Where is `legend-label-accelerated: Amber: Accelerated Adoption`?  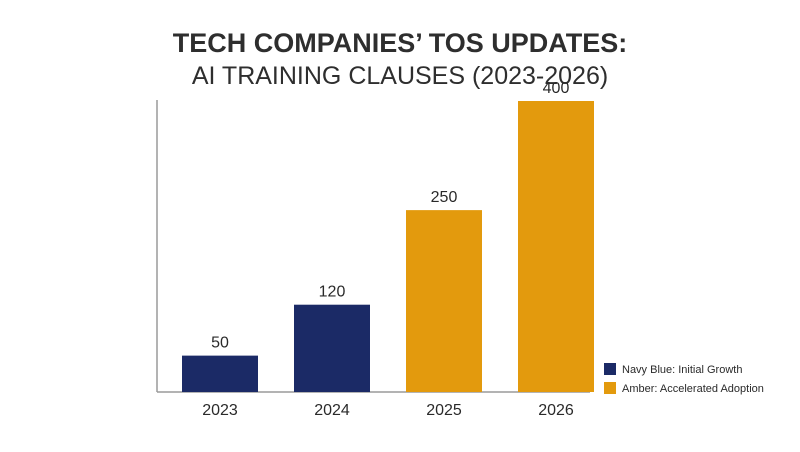 legend-label-accelerated: Amber: Accelerated Adoption is located at coordinates (693, 389).